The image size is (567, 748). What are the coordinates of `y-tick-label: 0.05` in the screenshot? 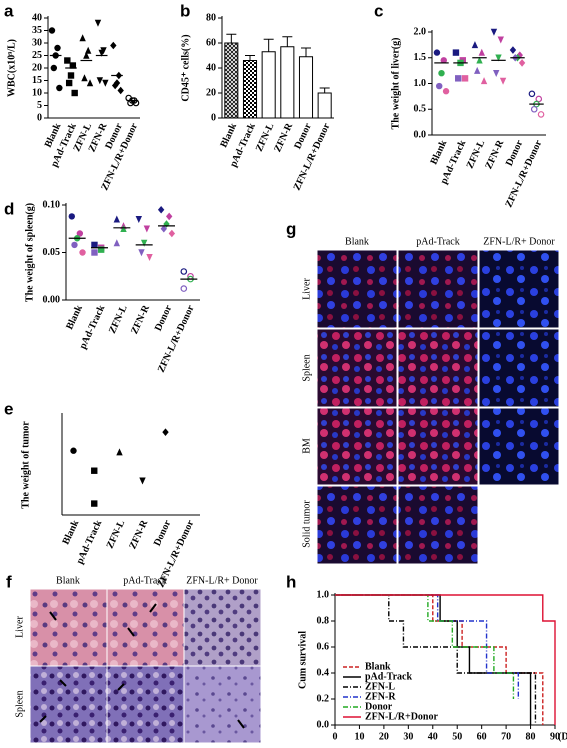 It's located at (52, 252).